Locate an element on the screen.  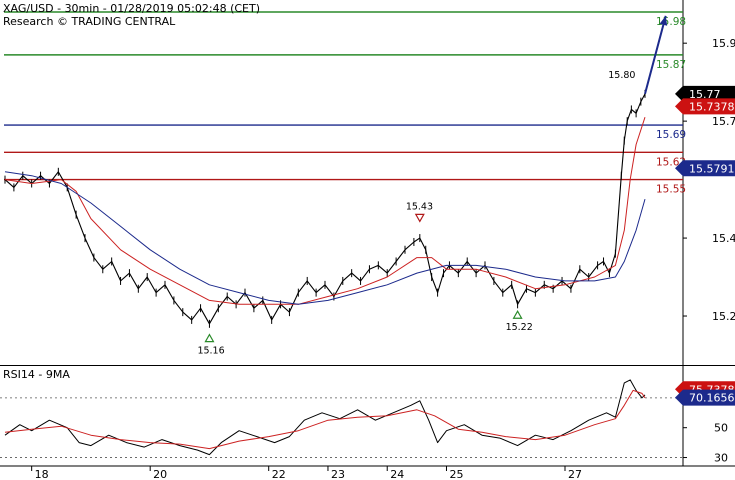
price-tag-black-label: 15.77 is located at coordinates (705, 94).